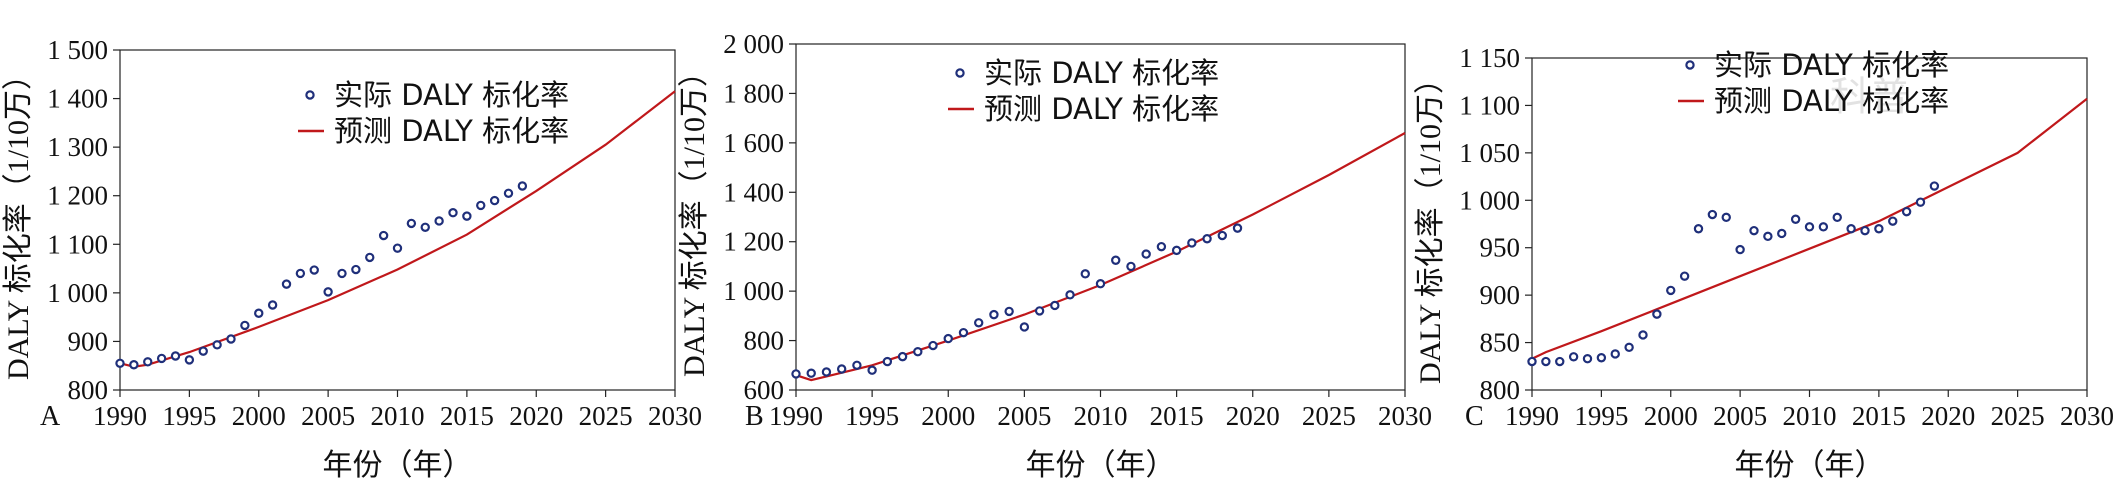 This screenshot has height=492, width=2125. What do you see at coordinates (77, 50) in the screenshot?
I see `y-tick-label: 1 500` at bounding box center [77, 50].